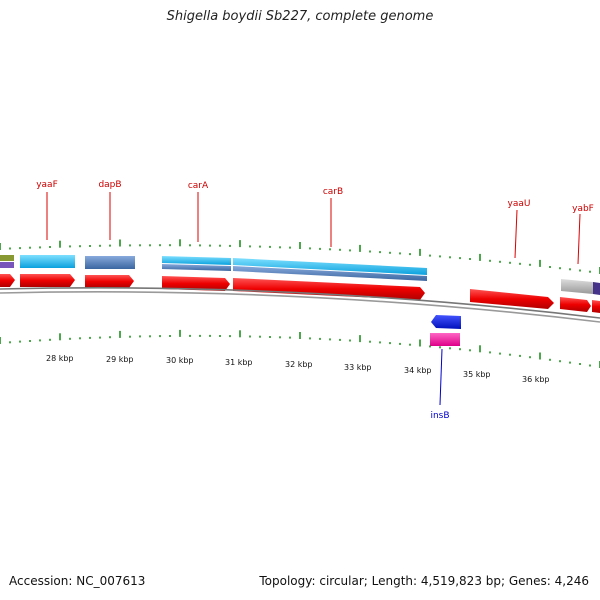 The width and height of the screenshot is (600, 600). I want to click on insB-reverse-blue, so click(446, 322).